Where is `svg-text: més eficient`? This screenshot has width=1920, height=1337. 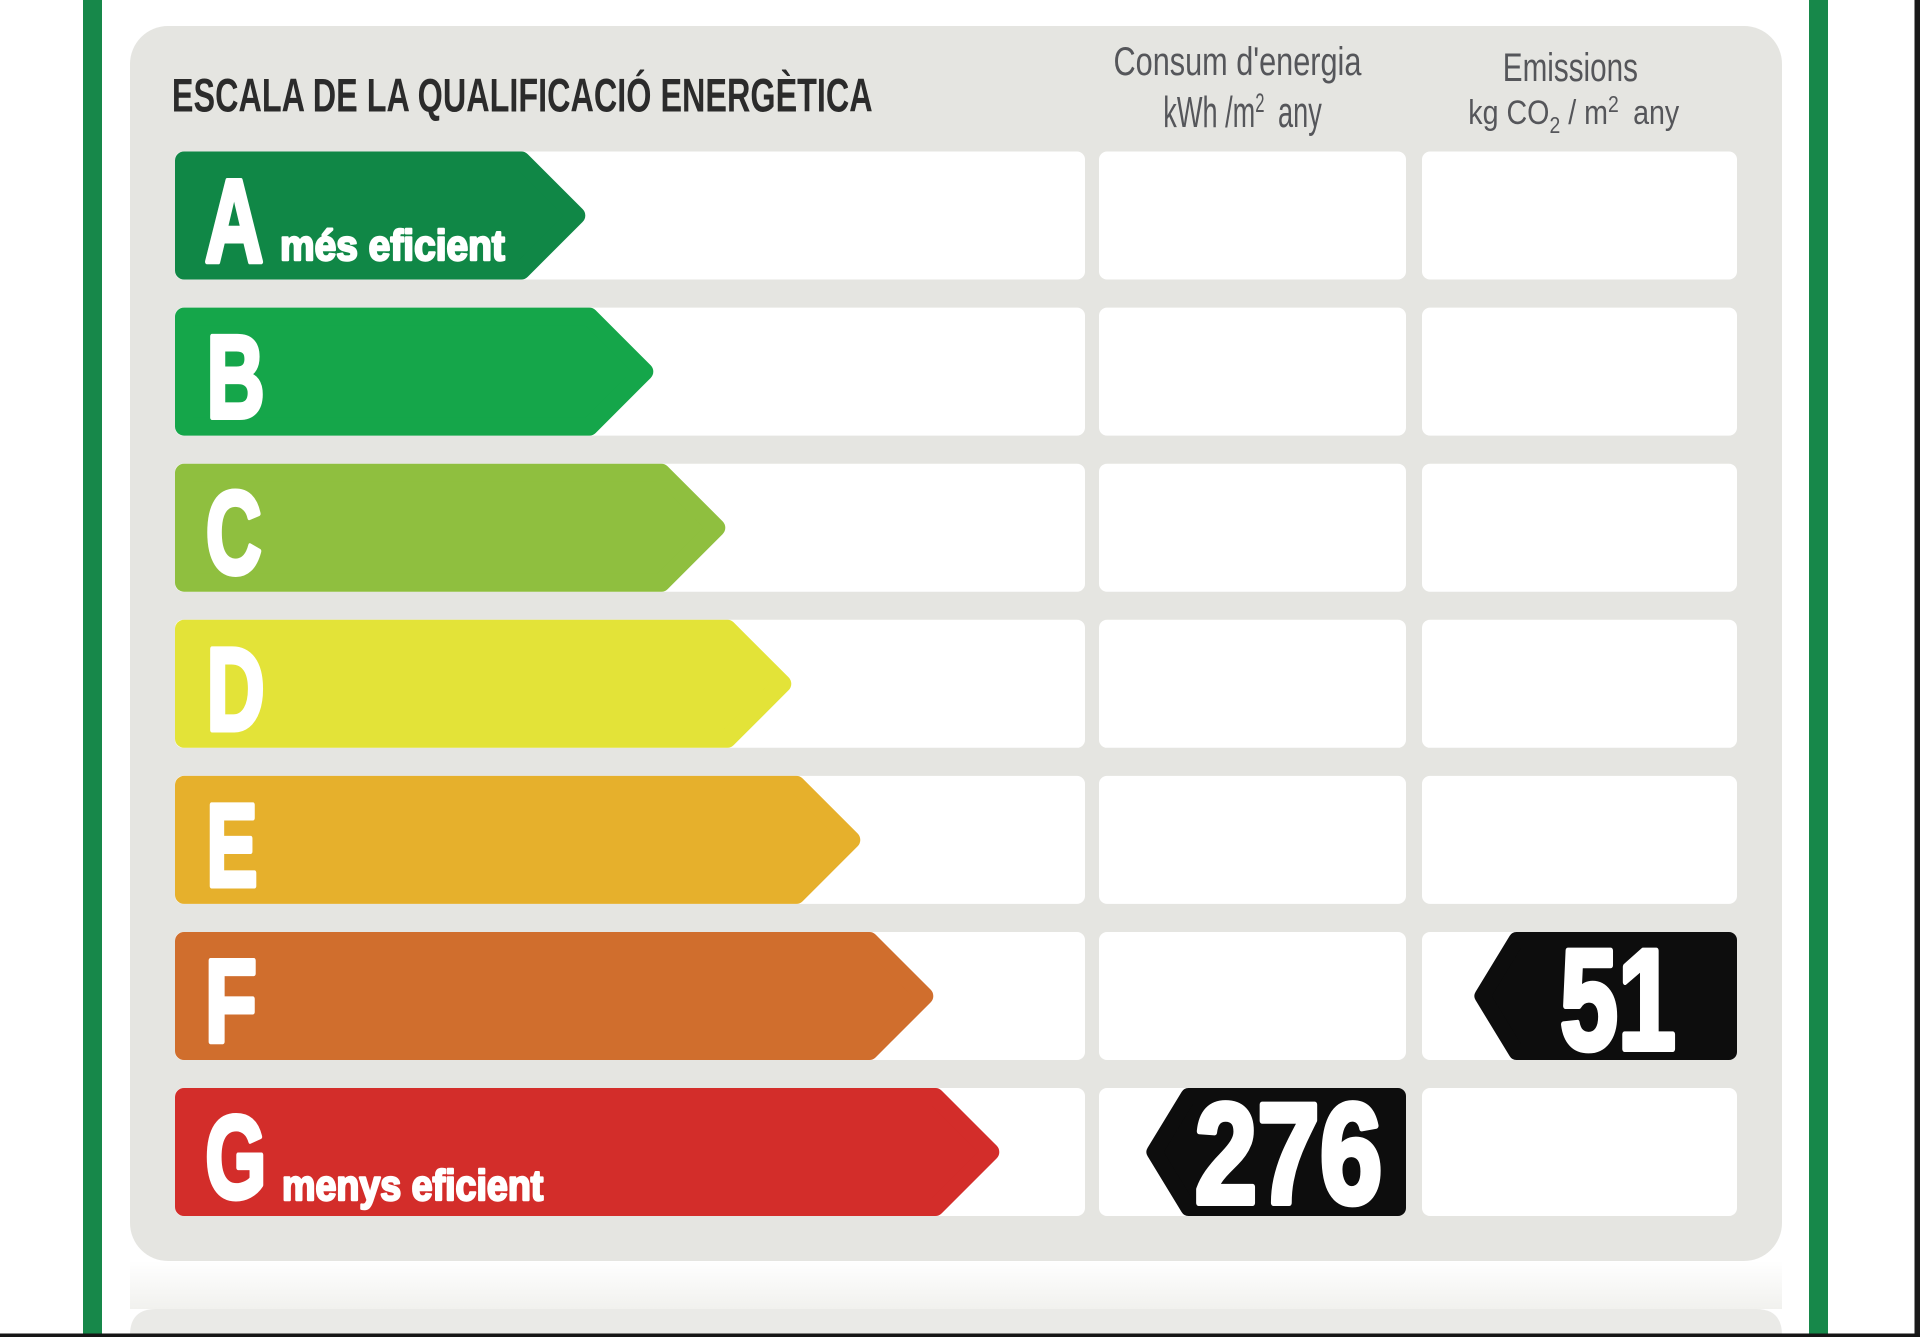
svg-text: més eficient is located at coordinates (392, 245).